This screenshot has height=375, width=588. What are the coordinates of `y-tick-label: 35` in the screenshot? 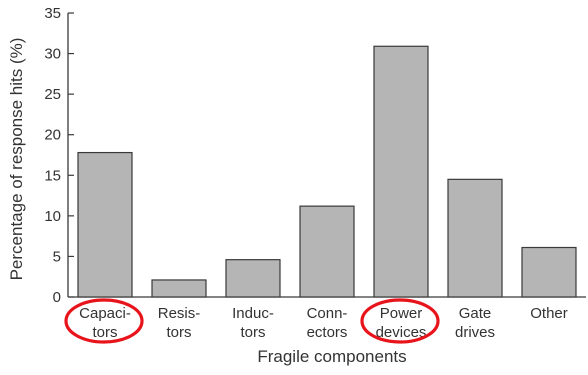 It's located at (52, 13).